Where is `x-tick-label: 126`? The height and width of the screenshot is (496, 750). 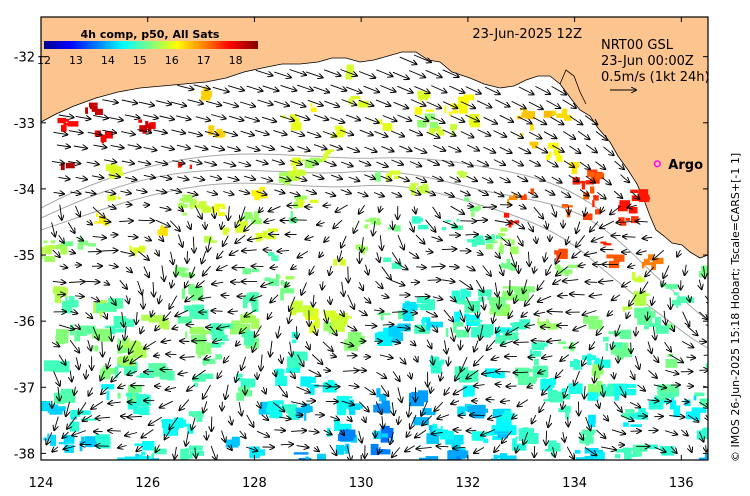 x-tick-label: 126 is located at coordinates (147, 483).